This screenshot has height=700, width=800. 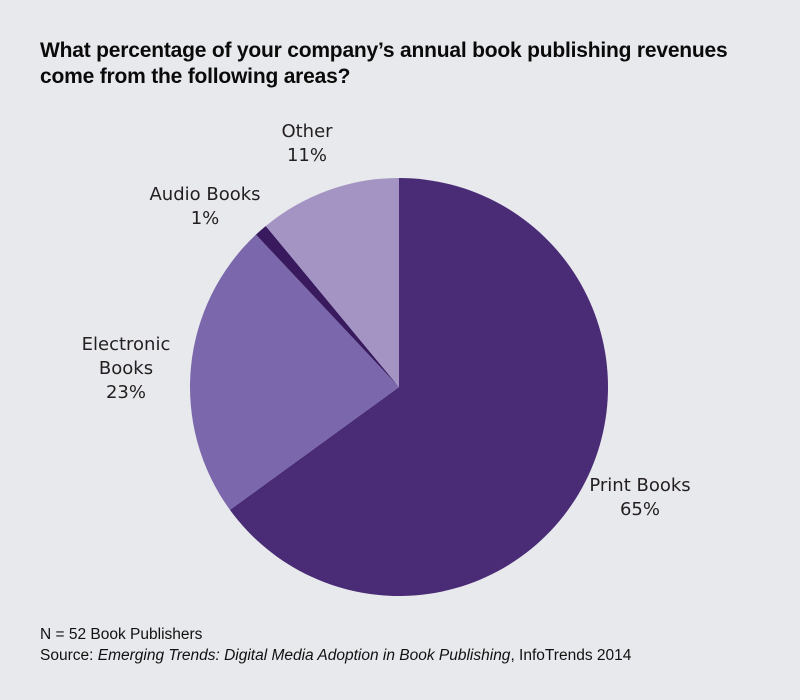 What do you see at coordinates (571, 655) in the screenshot?
I see `source-suffix: , InfoTrends 2014` at bounding box center [571, 655].